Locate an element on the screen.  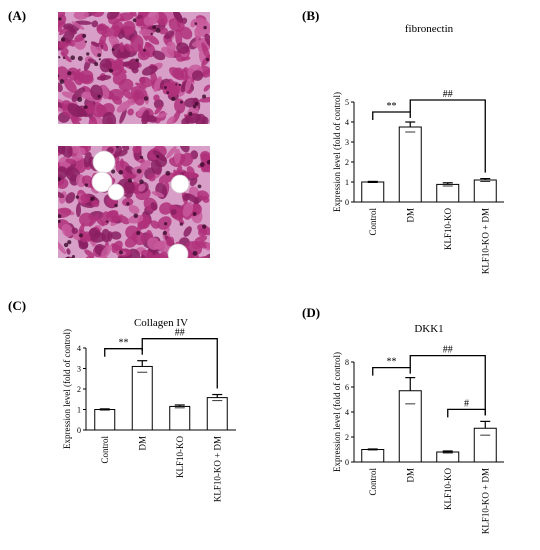
panel-label-b: (B) is located at coordinates (311, 15).